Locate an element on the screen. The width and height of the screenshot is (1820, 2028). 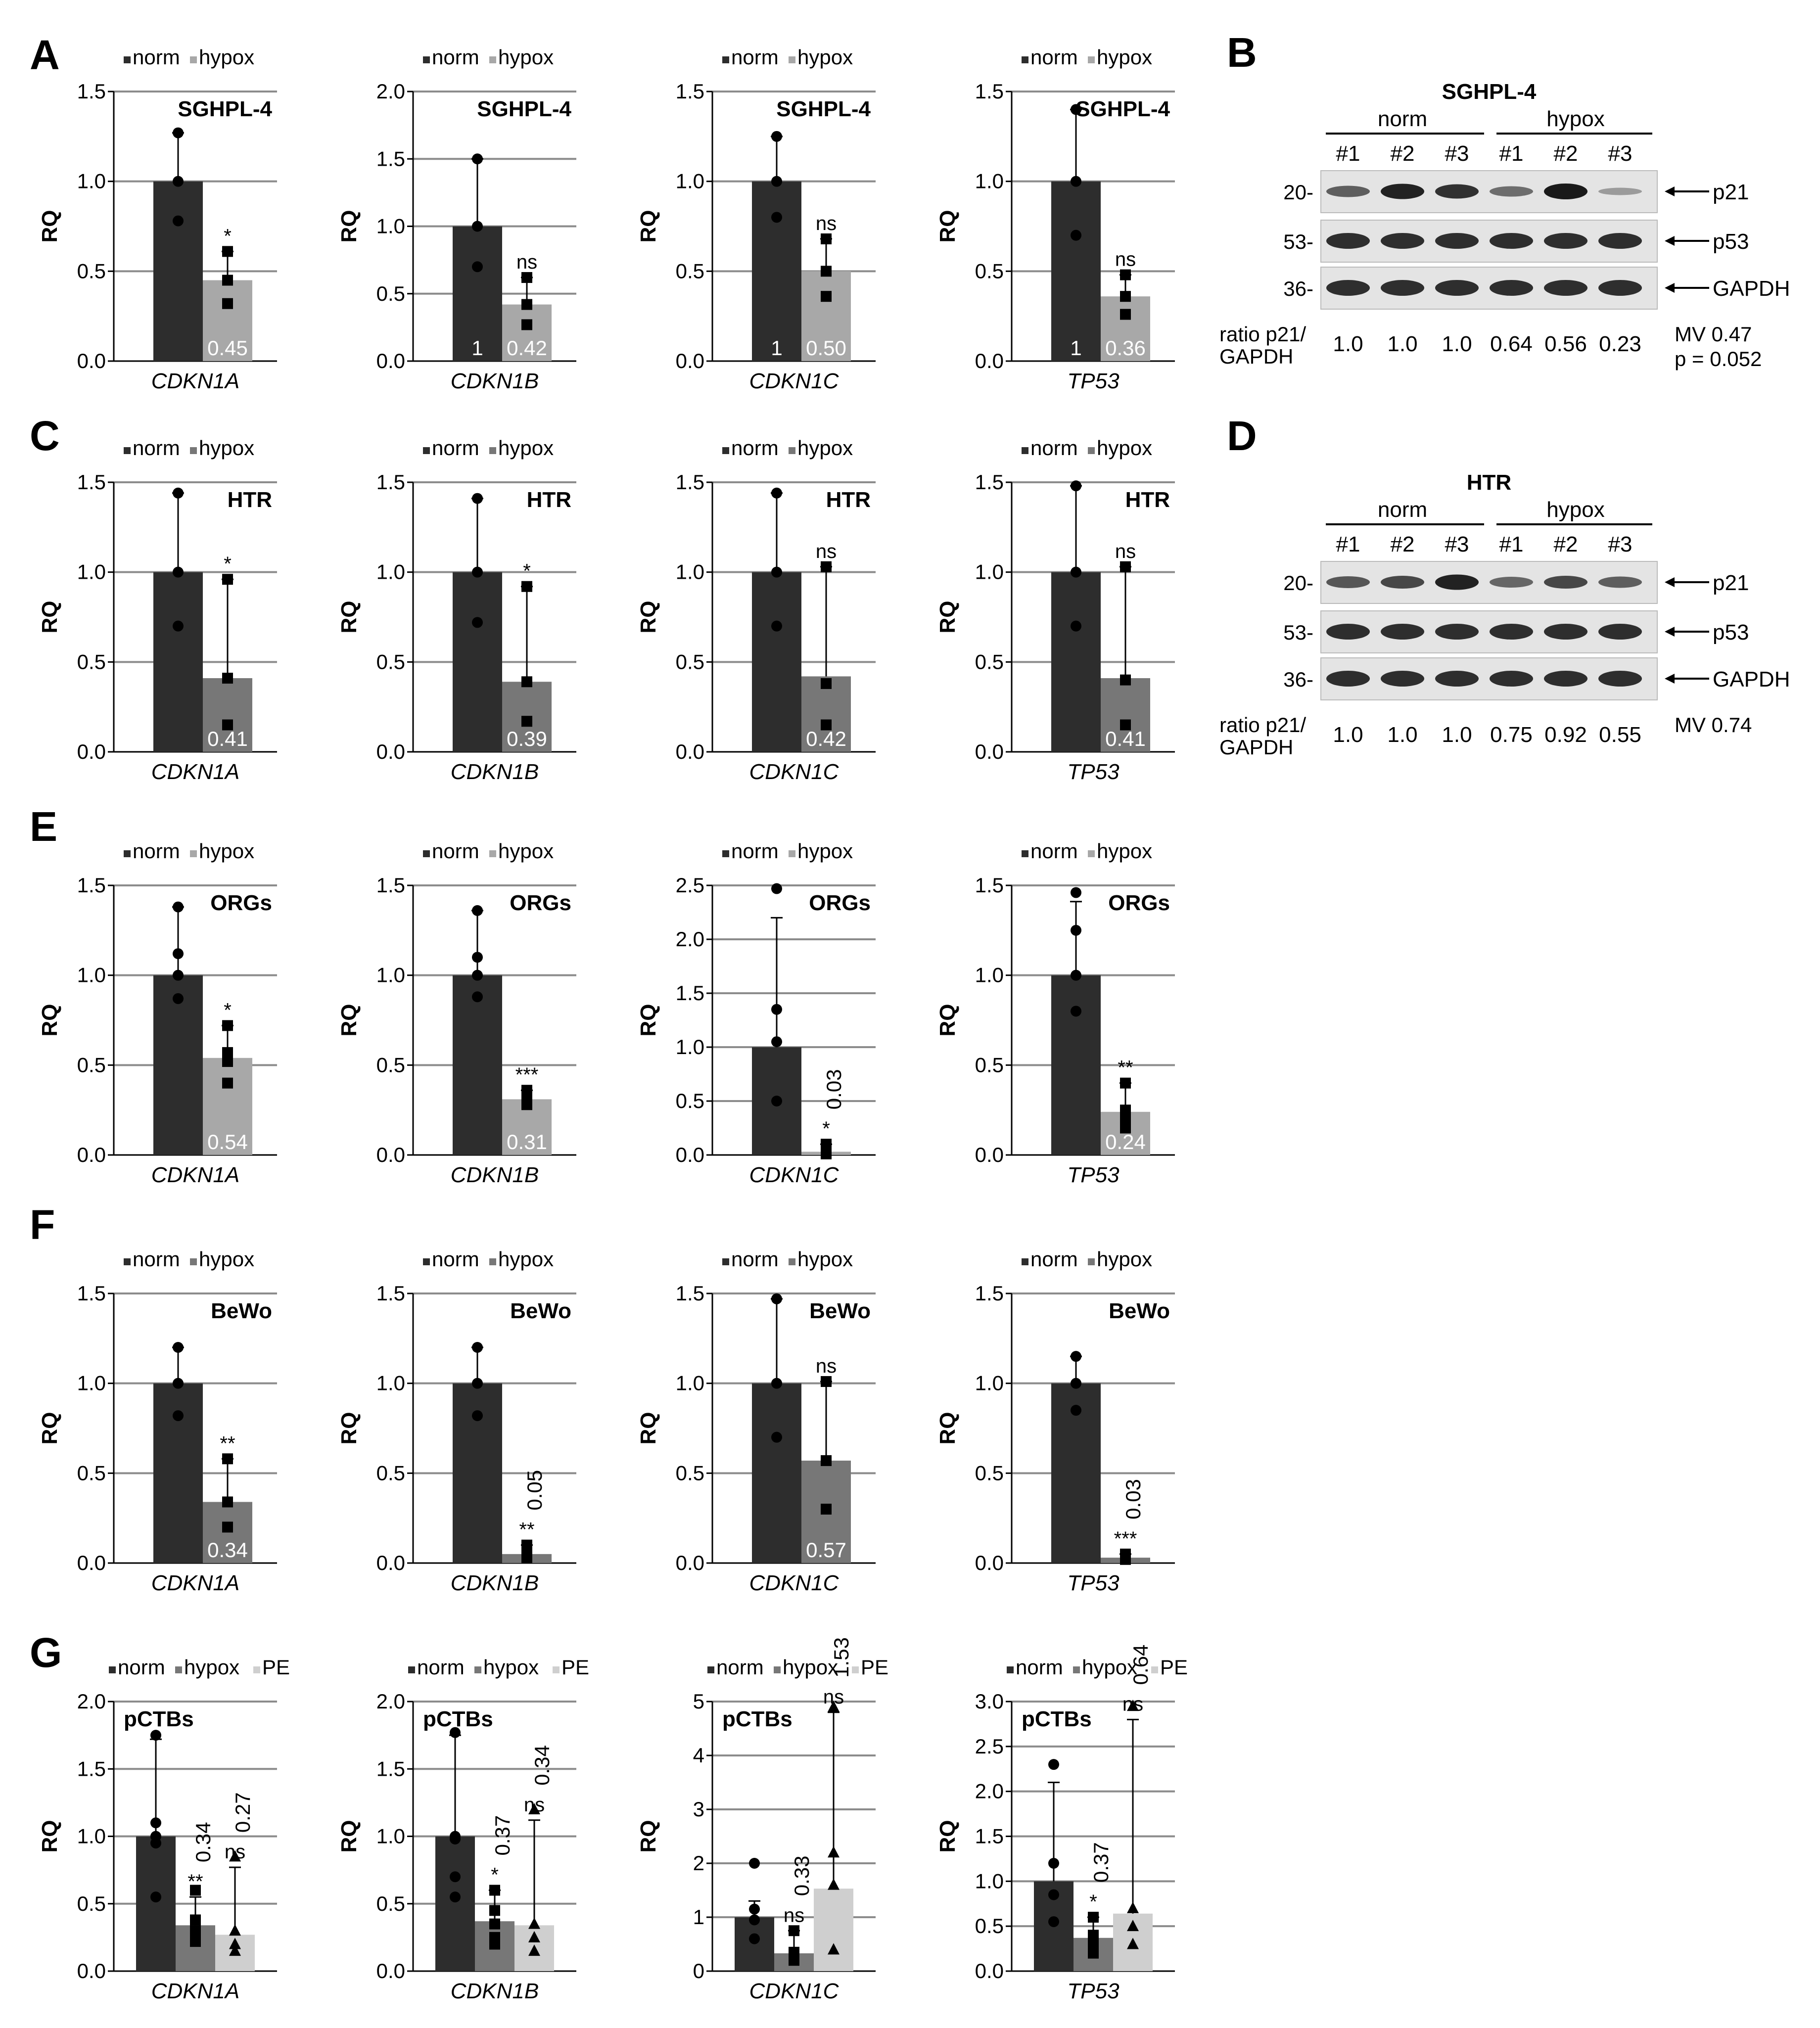
bar-value-label: 0.41 is located at coordinates (227, 738).